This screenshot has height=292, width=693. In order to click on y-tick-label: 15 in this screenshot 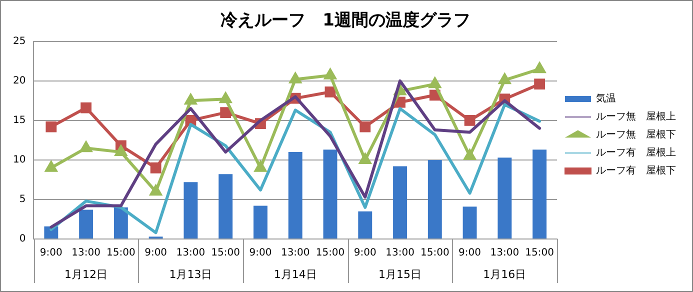, I will do `click(19, 120)`.